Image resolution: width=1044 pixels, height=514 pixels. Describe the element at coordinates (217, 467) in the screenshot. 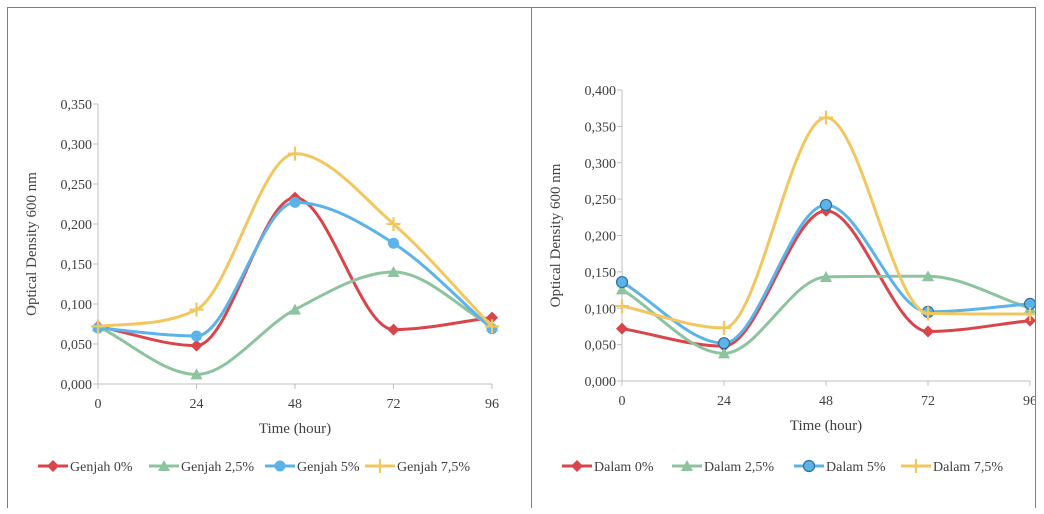

I see `legend-label: Genjah 2,5%` at that location.